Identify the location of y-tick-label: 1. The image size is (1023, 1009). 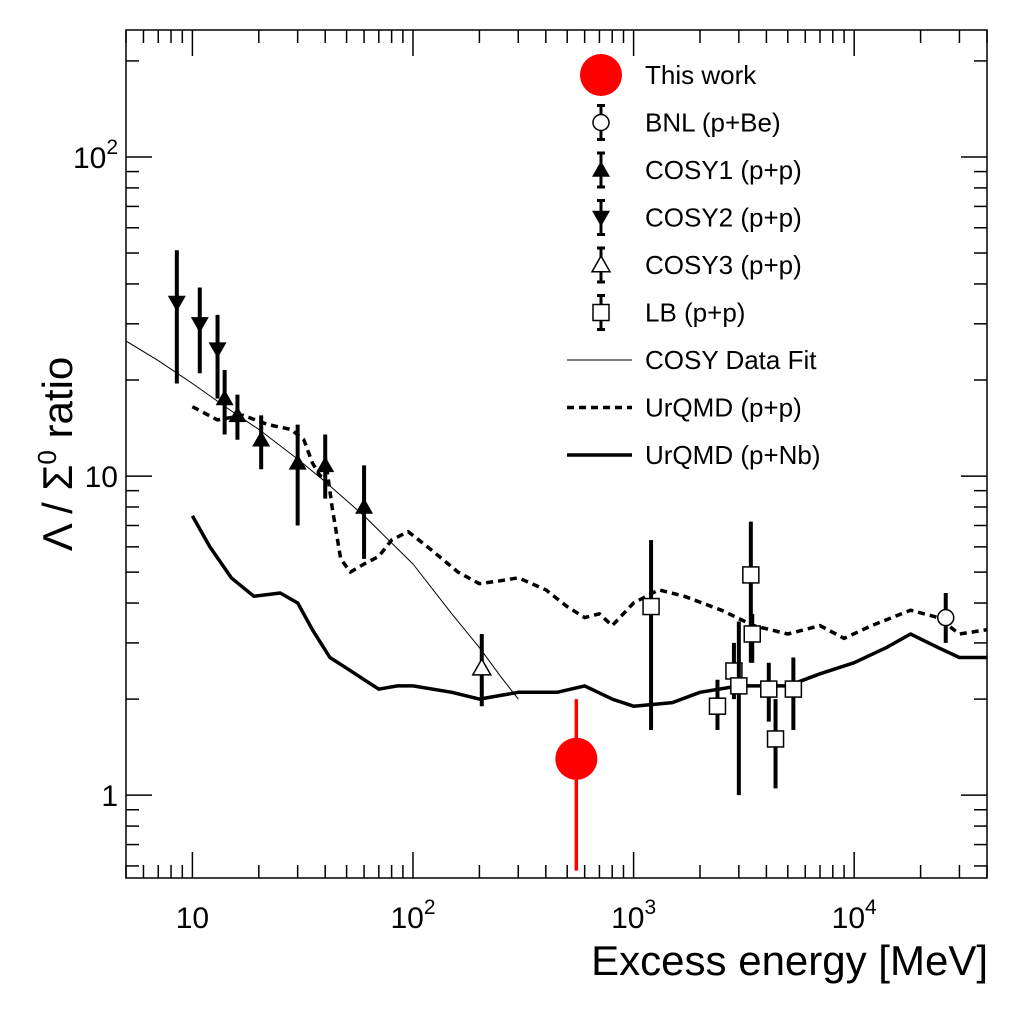
(109, 796).